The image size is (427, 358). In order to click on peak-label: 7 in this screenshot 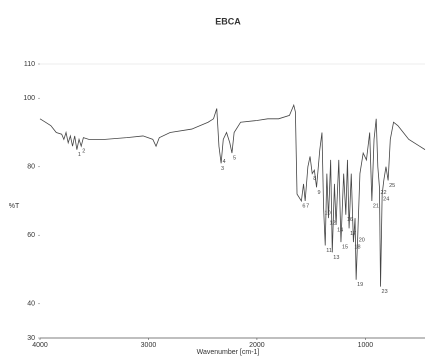, I will do `click(307, 206)`.